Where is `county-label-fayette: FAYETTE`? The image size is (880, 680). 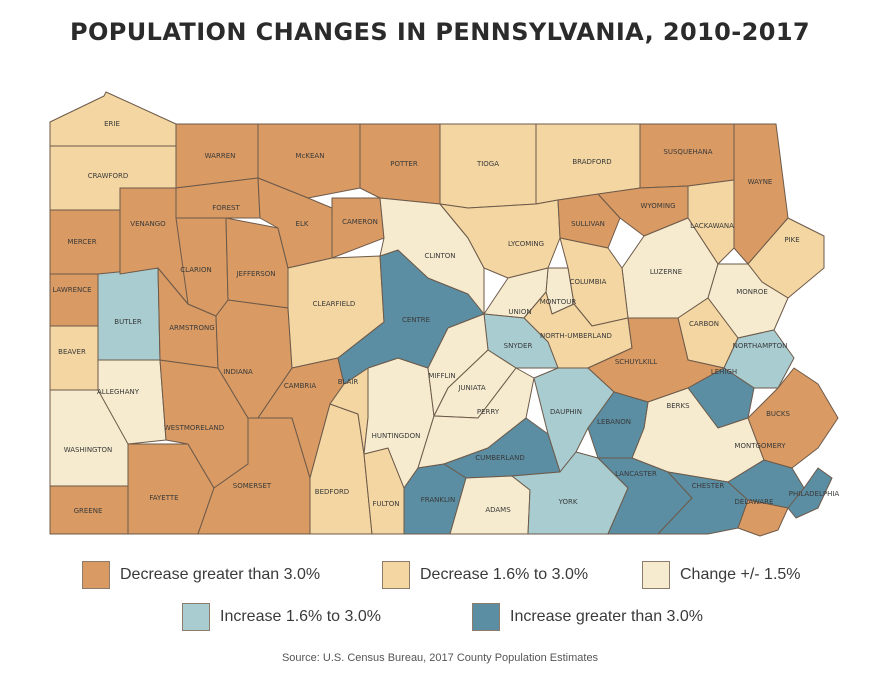 county-label-fayette: FAYETTE is located at coordinates (163, 498).